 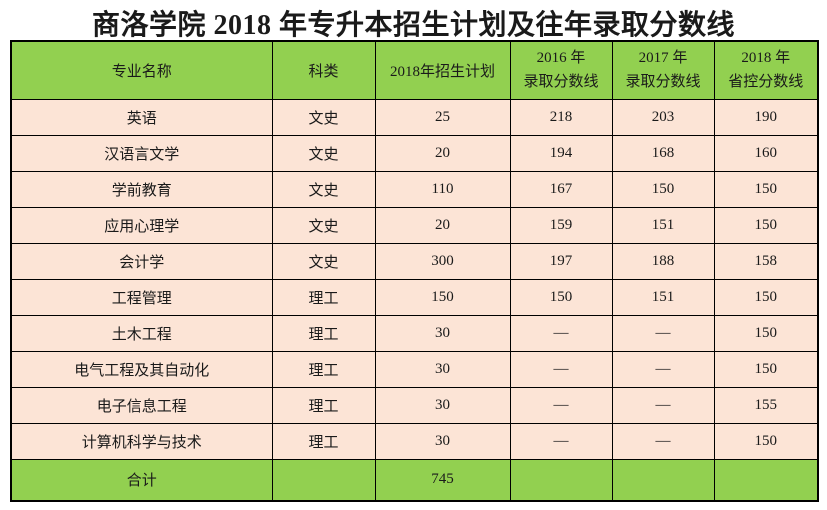 I want to click on score-2016-cell: 150, so click(x=561, y=297).